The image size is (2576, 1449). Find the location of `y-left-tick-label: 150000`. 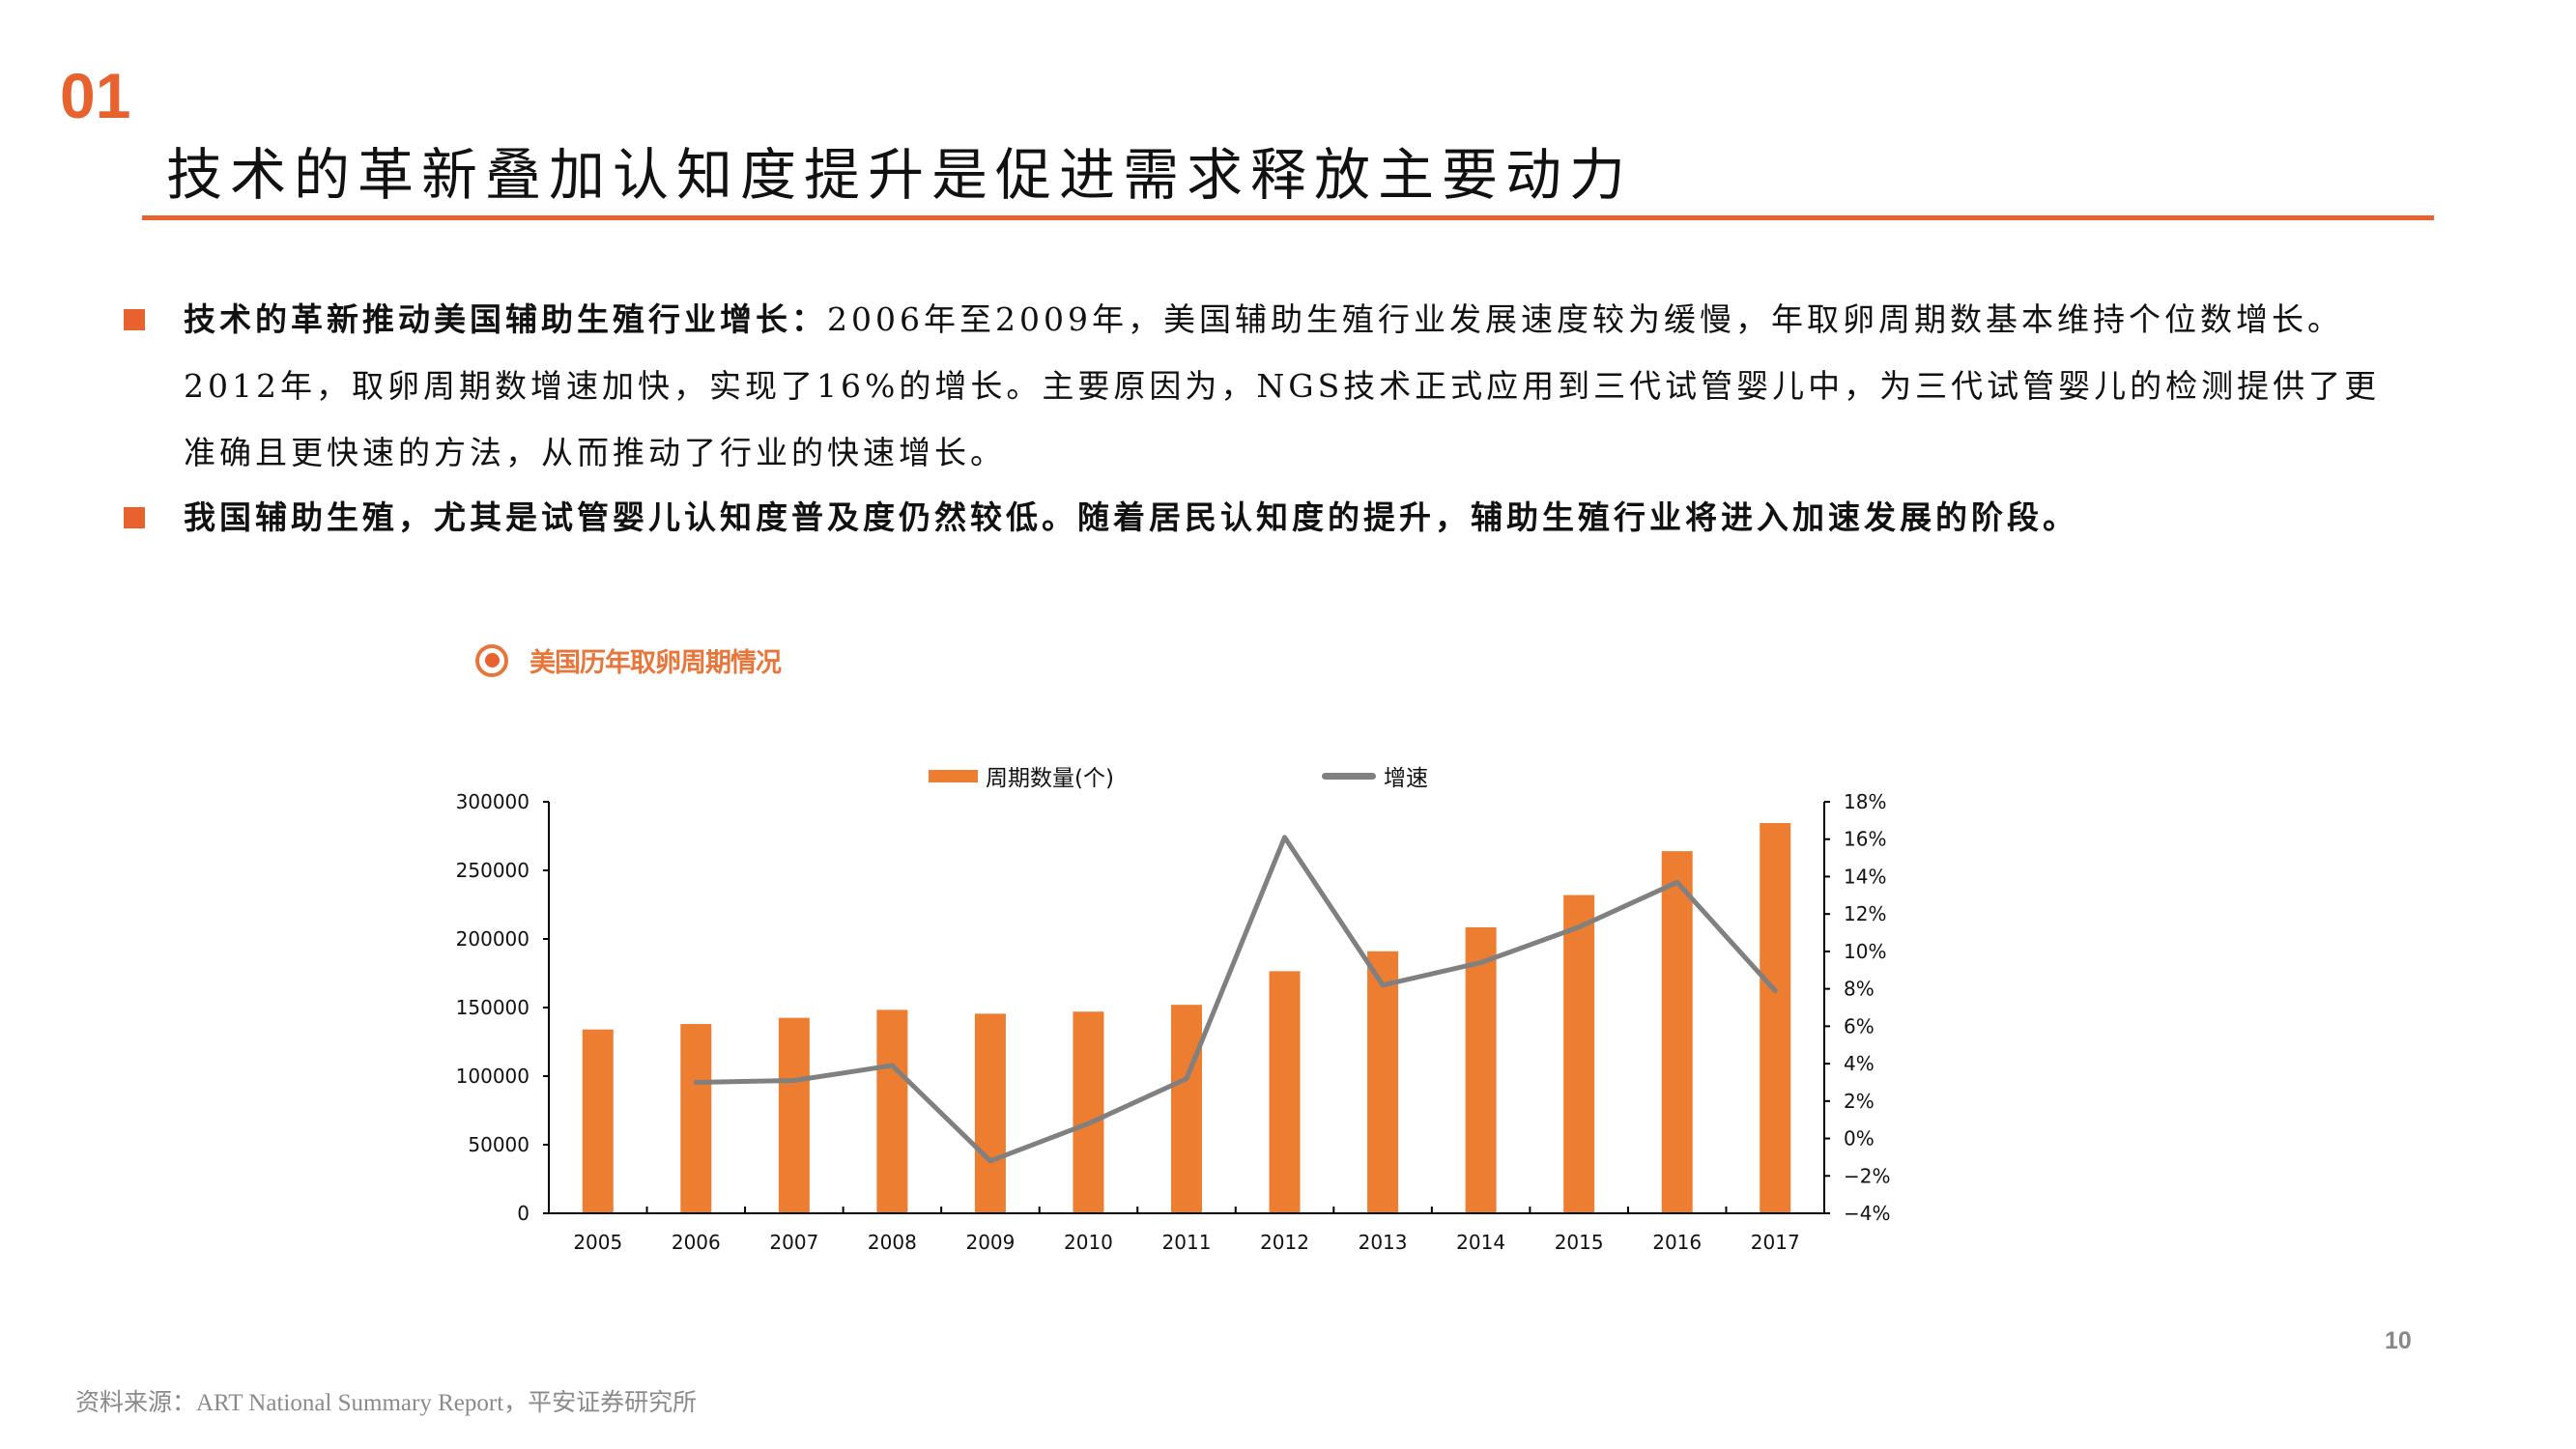

y-left-tick-label: 150000 is located at coordinates (493, 1008).